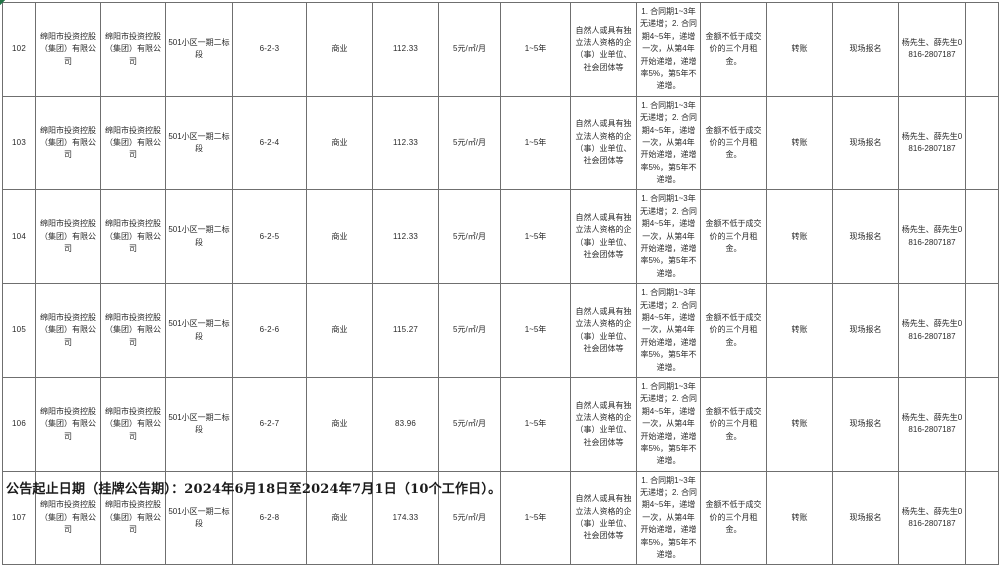 This screenshot has height=565, width=1000. Describe the element at coordinates (19, 49) in the screenshot. I see `cell-row-index: 102` at that location.